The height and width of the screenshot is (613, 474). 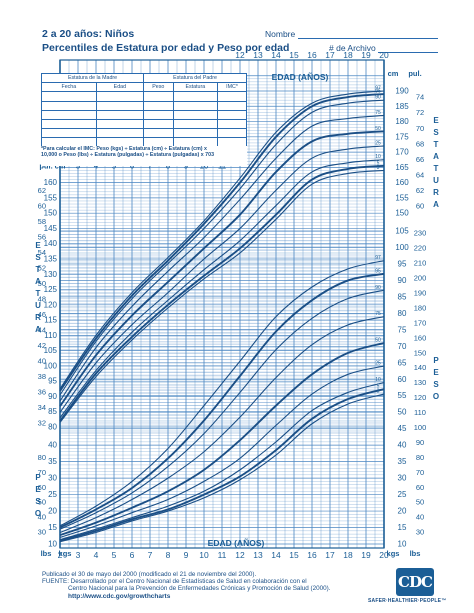 I want to click on mother-height-label: Estatura de la Madre, so click(x=92, y=78).